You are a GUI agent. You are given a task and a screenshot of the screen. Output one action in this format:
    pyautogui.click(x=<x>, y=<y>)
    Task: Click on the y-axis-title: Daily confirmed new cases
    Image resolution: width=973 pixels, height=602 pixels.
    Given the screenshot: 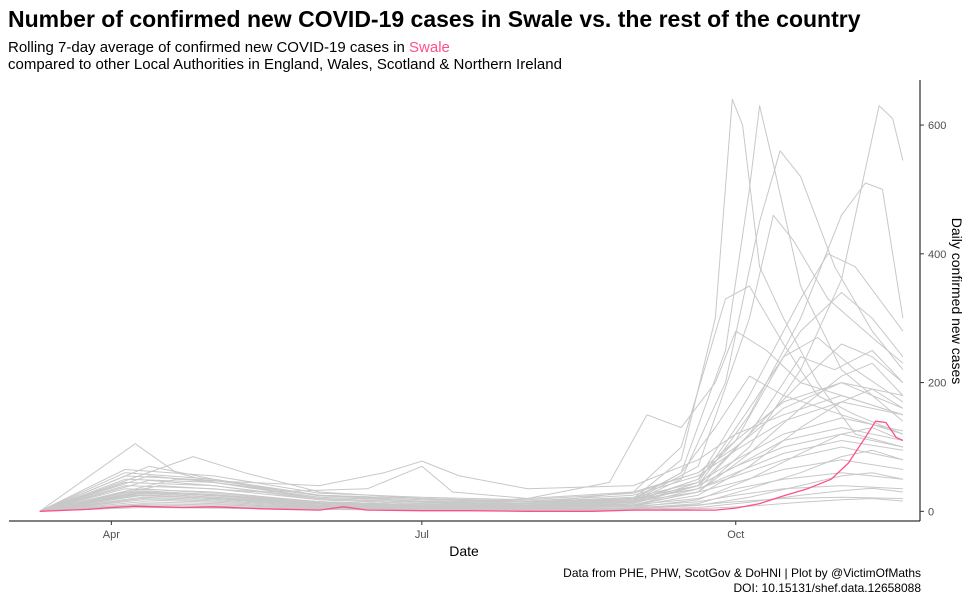 What is the action you would take?
    pyautogui.click(x=957, y=301)
    